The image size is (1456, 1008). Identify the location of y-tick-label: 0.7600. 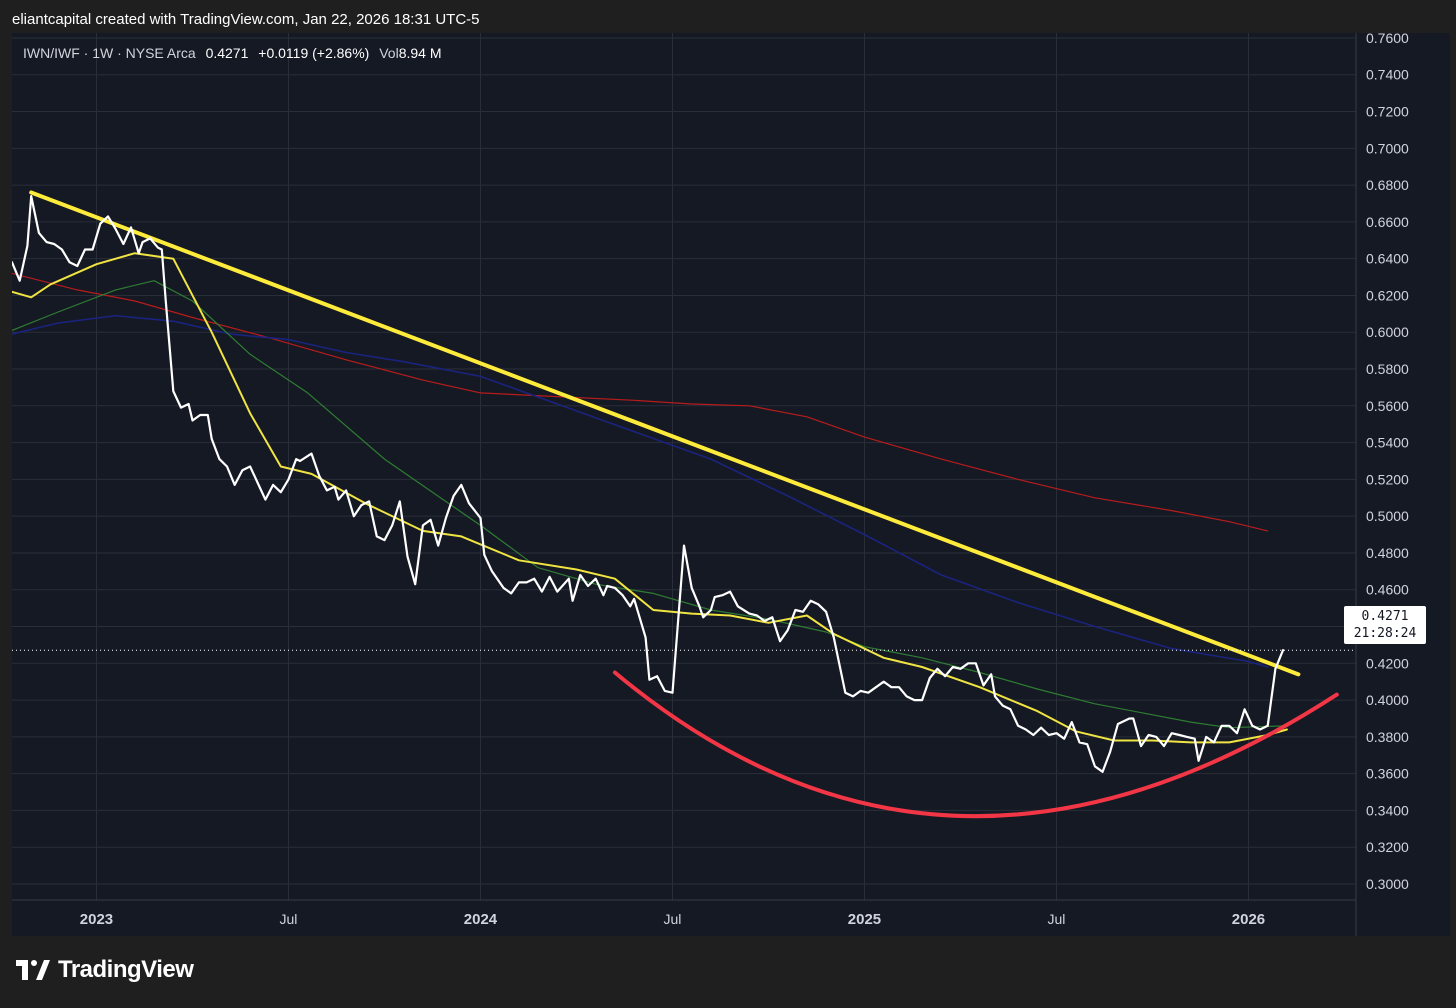
(1387, 39).